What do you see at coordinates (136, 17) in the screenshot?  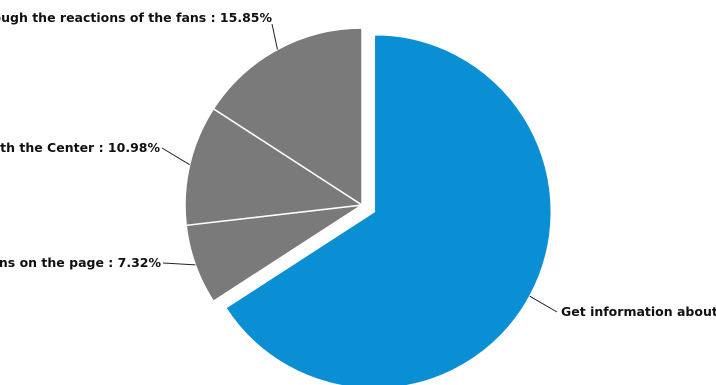 I see `slice-label-4: ough the reactions of the fans : 15.85%` at bounding box center [136, 17].